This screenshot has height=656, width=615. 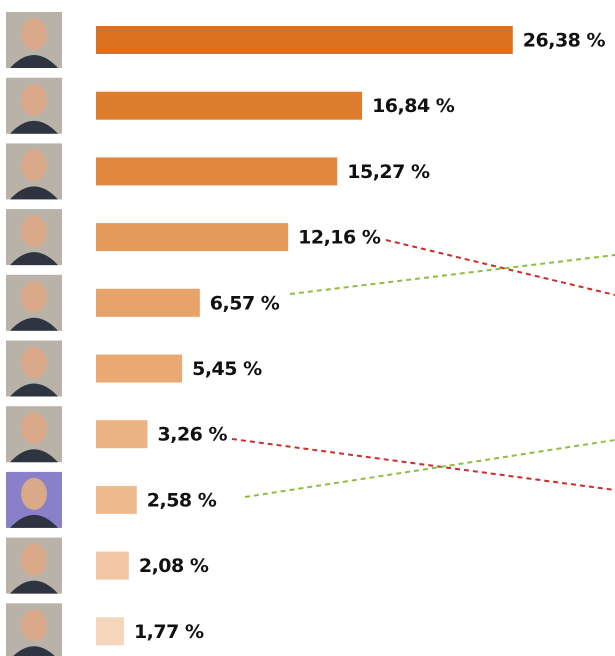 I want to click on value-label: 15,27 %, so click(x=388, y=172).